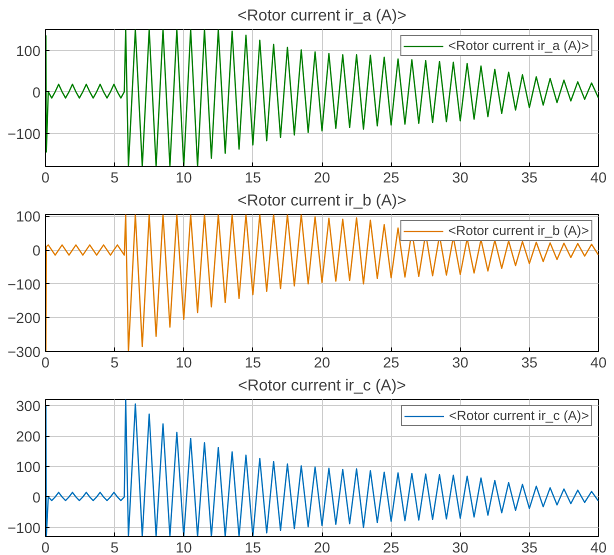 The height and width of the screenshot is (555, 614). Describe the element at coordinates (24, 353) in the screenshot. I see `y-tick-label: −300` at that location.